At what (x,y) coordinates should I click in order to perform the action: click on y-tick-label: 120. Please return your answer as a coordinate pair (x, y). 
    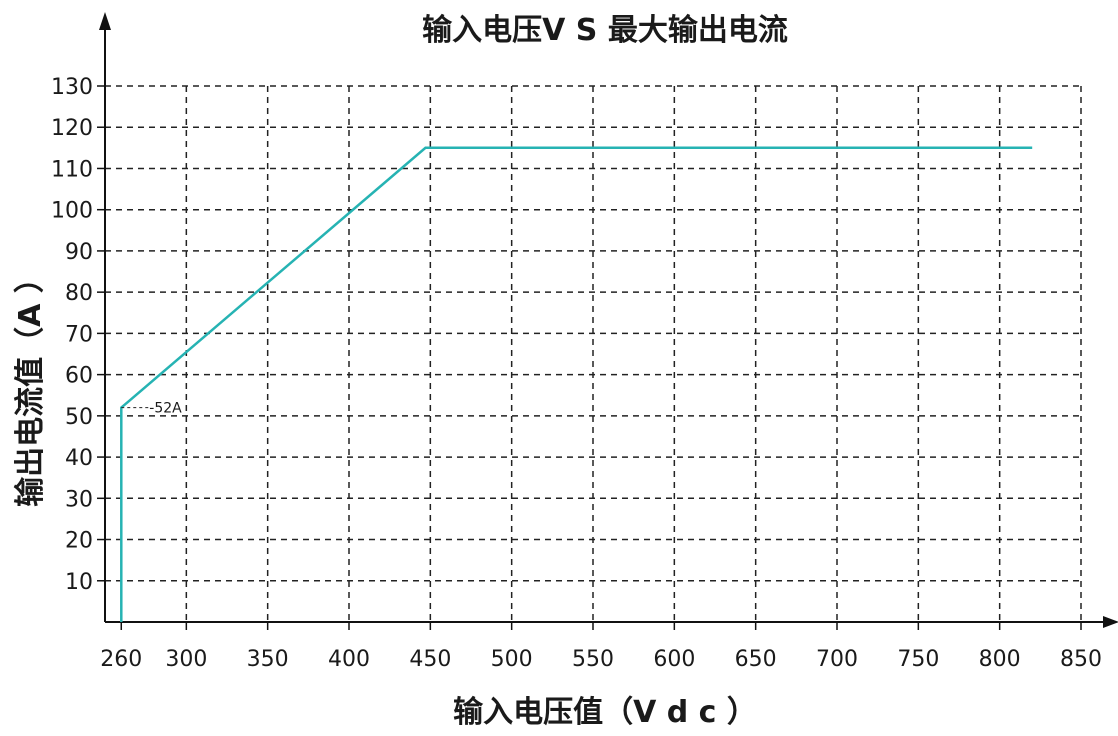
    Looking at the image, I should click on (72, 128).